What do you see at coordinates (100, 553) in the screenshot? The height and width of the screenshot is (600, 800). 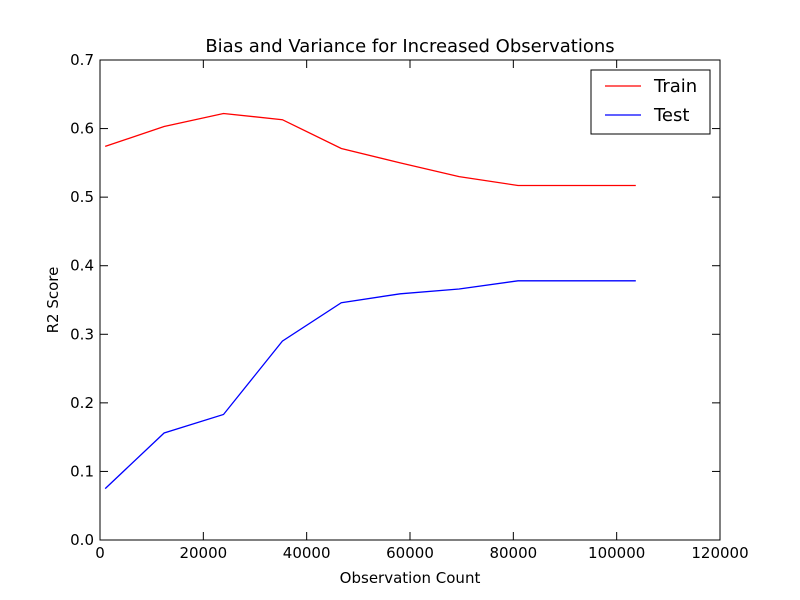 I see `x-tick-label: 0` at bounding box center [100, 553].